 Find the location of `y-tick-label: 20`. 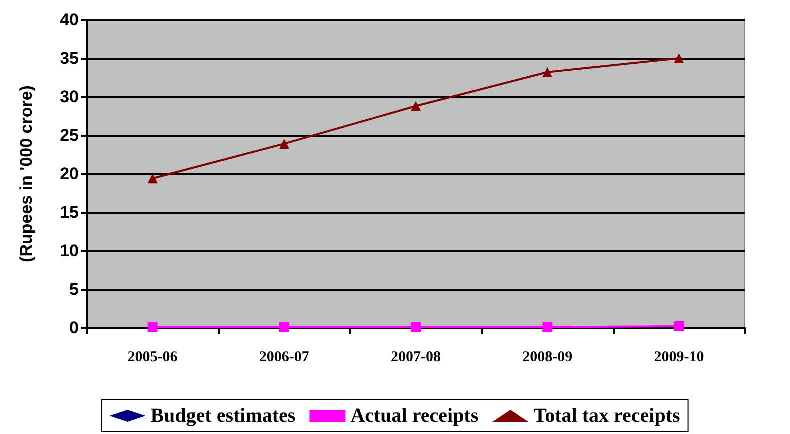

y-tick-label: 20 is located at coordinates (69, 174).